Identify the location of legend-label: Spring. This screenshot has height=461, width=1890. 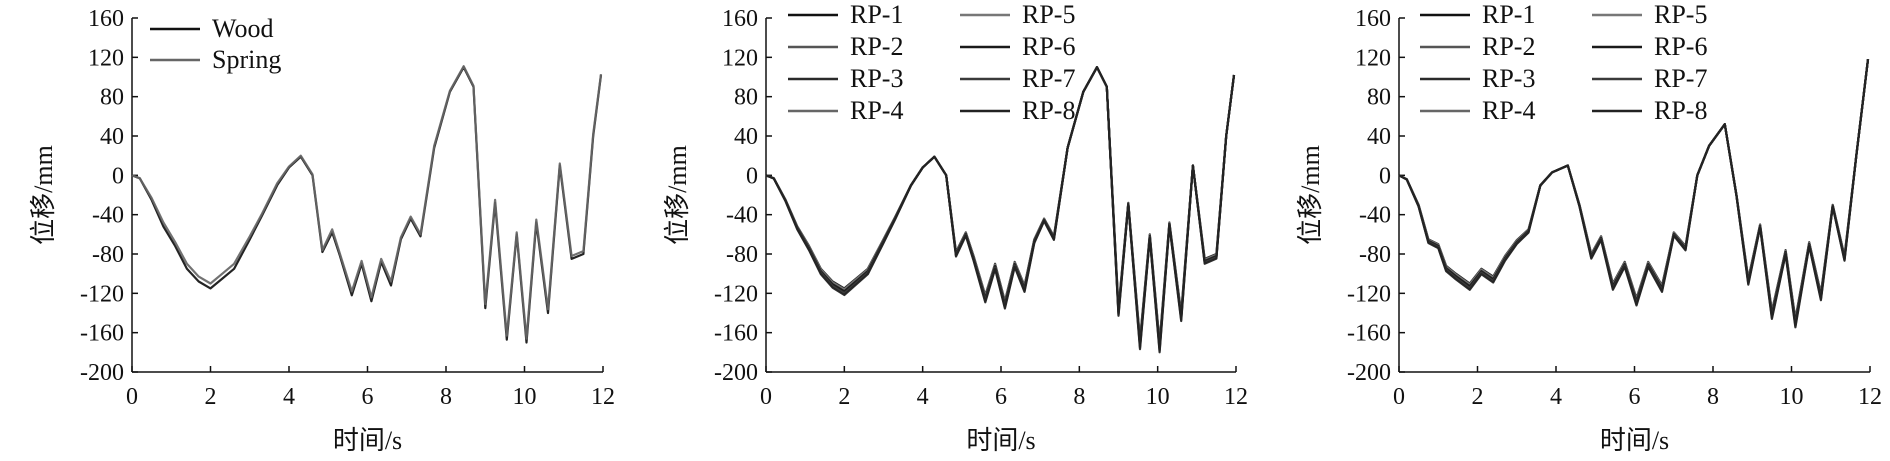
(246, 59).